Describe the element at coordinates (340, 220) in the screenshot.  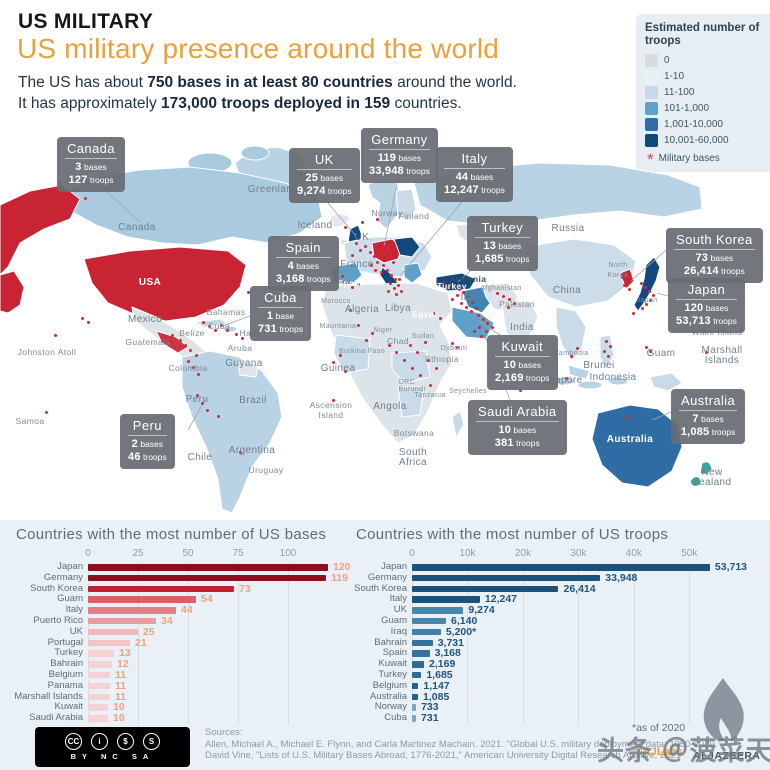
I see `iceland` at that location.